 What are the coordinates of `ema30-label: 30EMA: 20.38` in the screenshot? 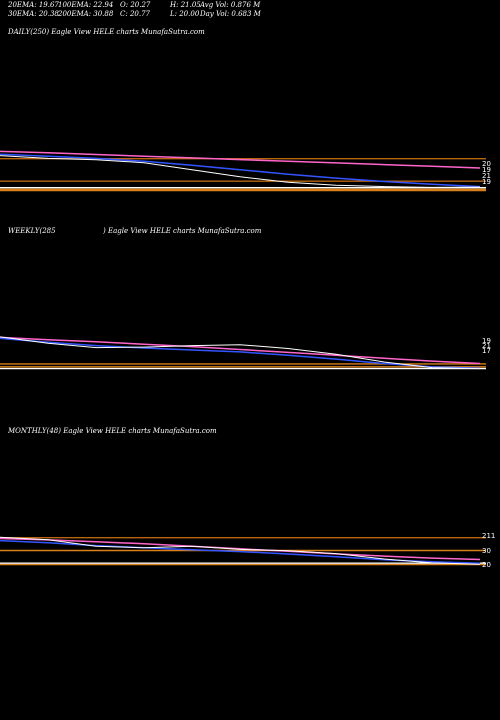 It's located at (33, 14).